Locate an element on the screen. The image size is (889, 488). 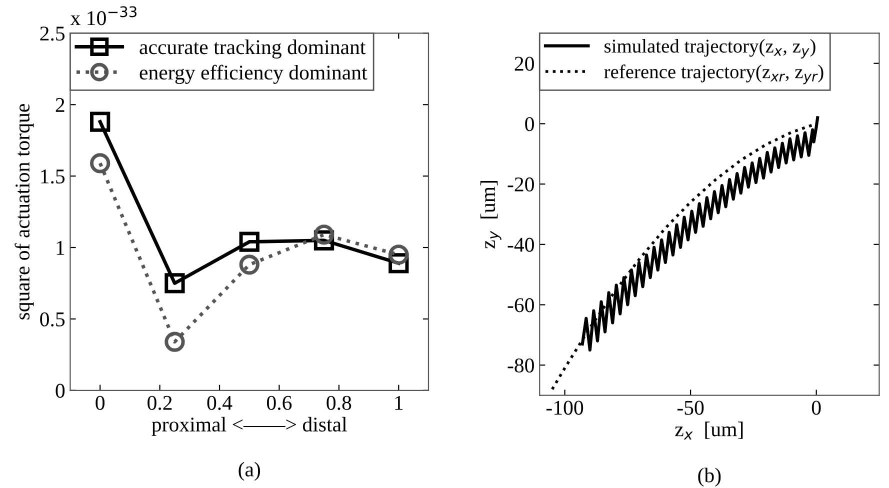
x-axis-title: z$_{x}$ [um] is located at coordinates (709, 431).